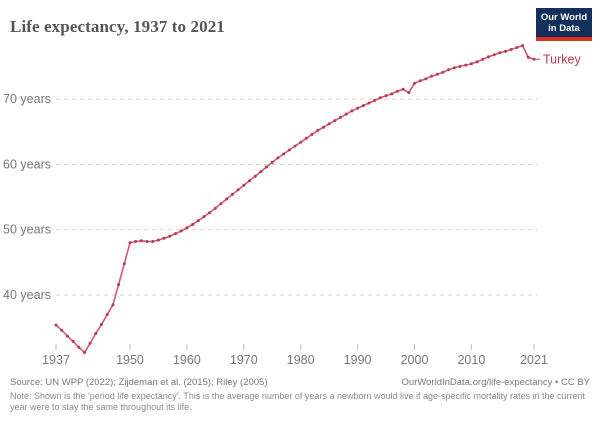  Describe the element at coordinates (564, 28) in the screenshot. I see `owid-logo-line2: in Data` at that location.